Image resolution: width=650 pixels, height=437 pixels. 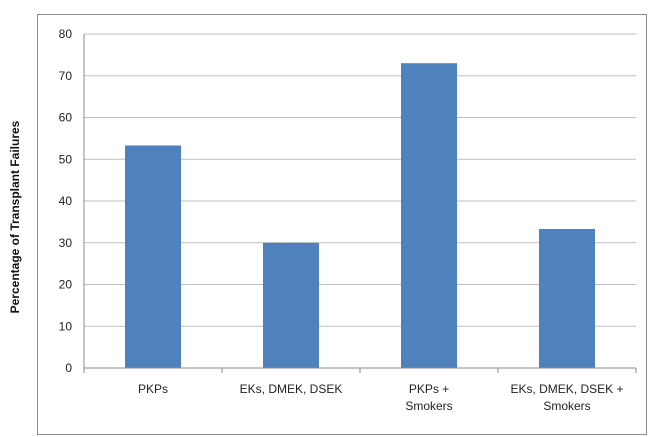 What do you see at coordinates (429, 389) in the screenshot?
I see `x-category-label: PKPs +` at bounding box center [429, 389].